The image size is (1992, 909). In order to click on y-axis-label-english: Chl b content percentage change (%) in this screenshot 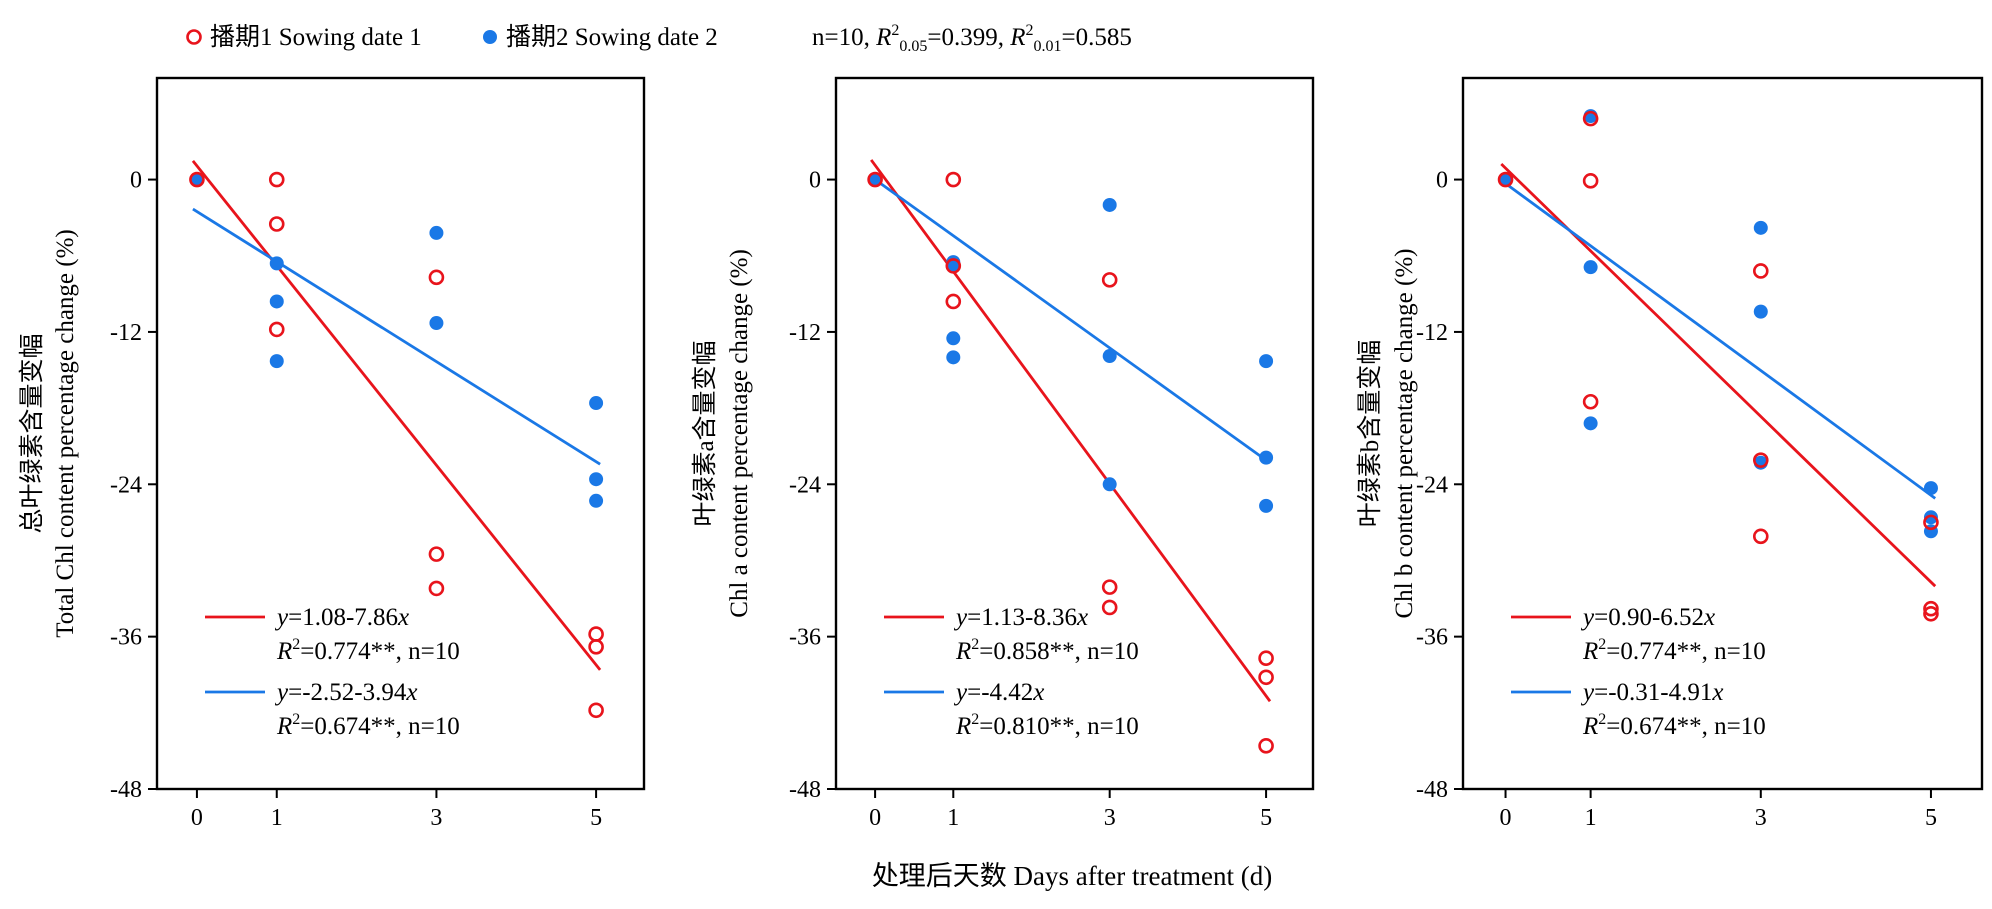, I will do `click(1404, 434)`.